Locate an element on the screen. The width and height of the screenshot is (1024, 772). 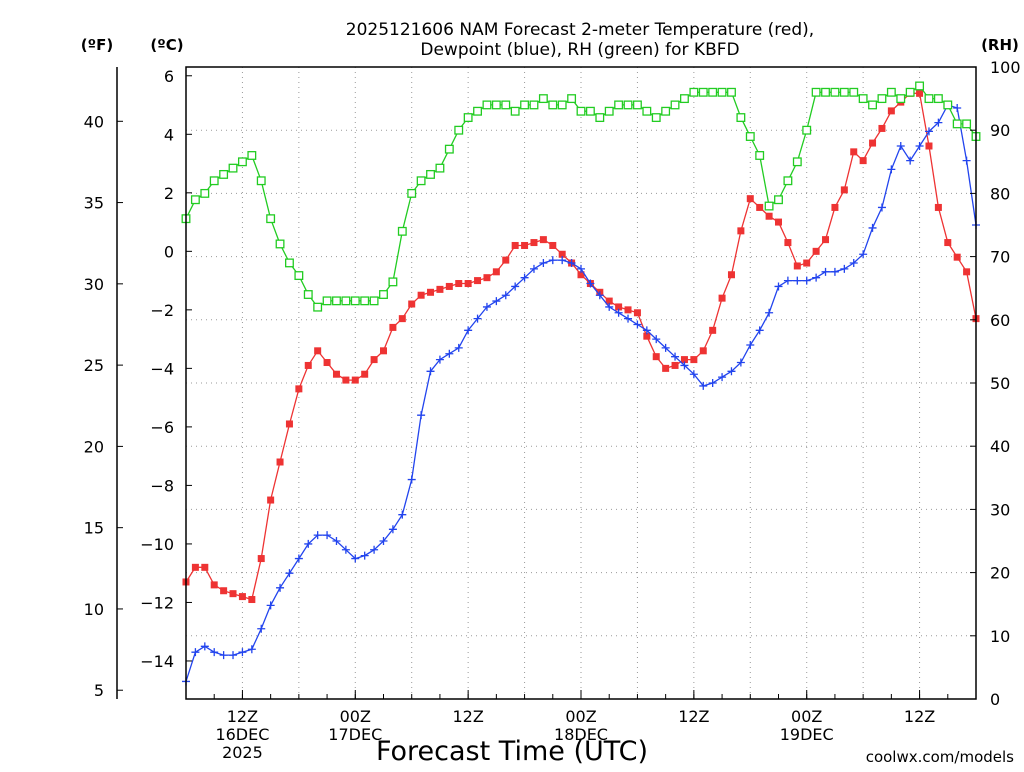
celsius-tick-label: 0 is located at coordinates (169, 251).